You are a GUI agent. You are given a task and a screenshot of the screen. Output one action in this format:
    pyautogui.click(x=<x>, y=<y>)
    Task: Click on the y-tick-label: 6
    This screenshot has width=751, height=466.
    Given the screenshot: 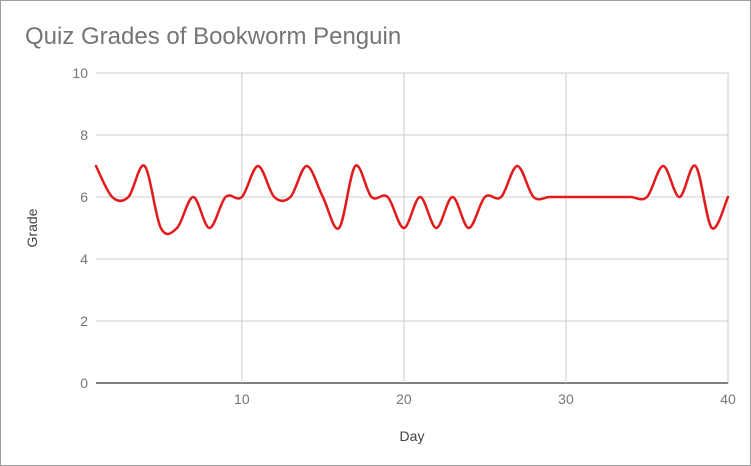 What is the action you would take?
    pyautogui.click(x=84, y=197)
    